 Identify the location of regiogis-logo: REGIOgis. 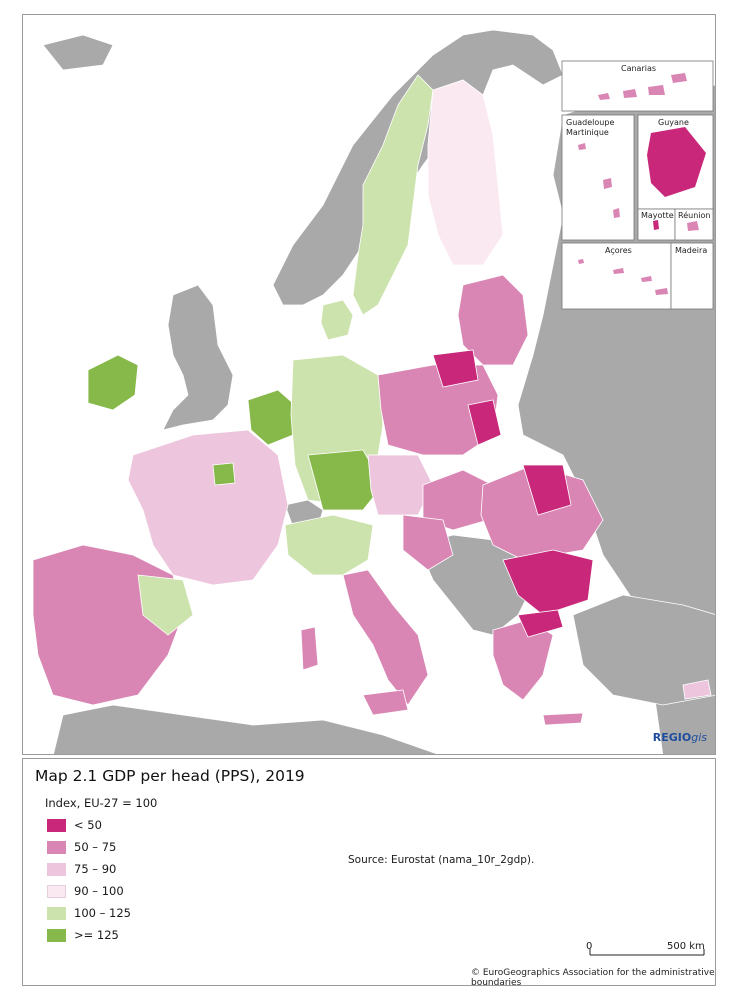
(680, 737).